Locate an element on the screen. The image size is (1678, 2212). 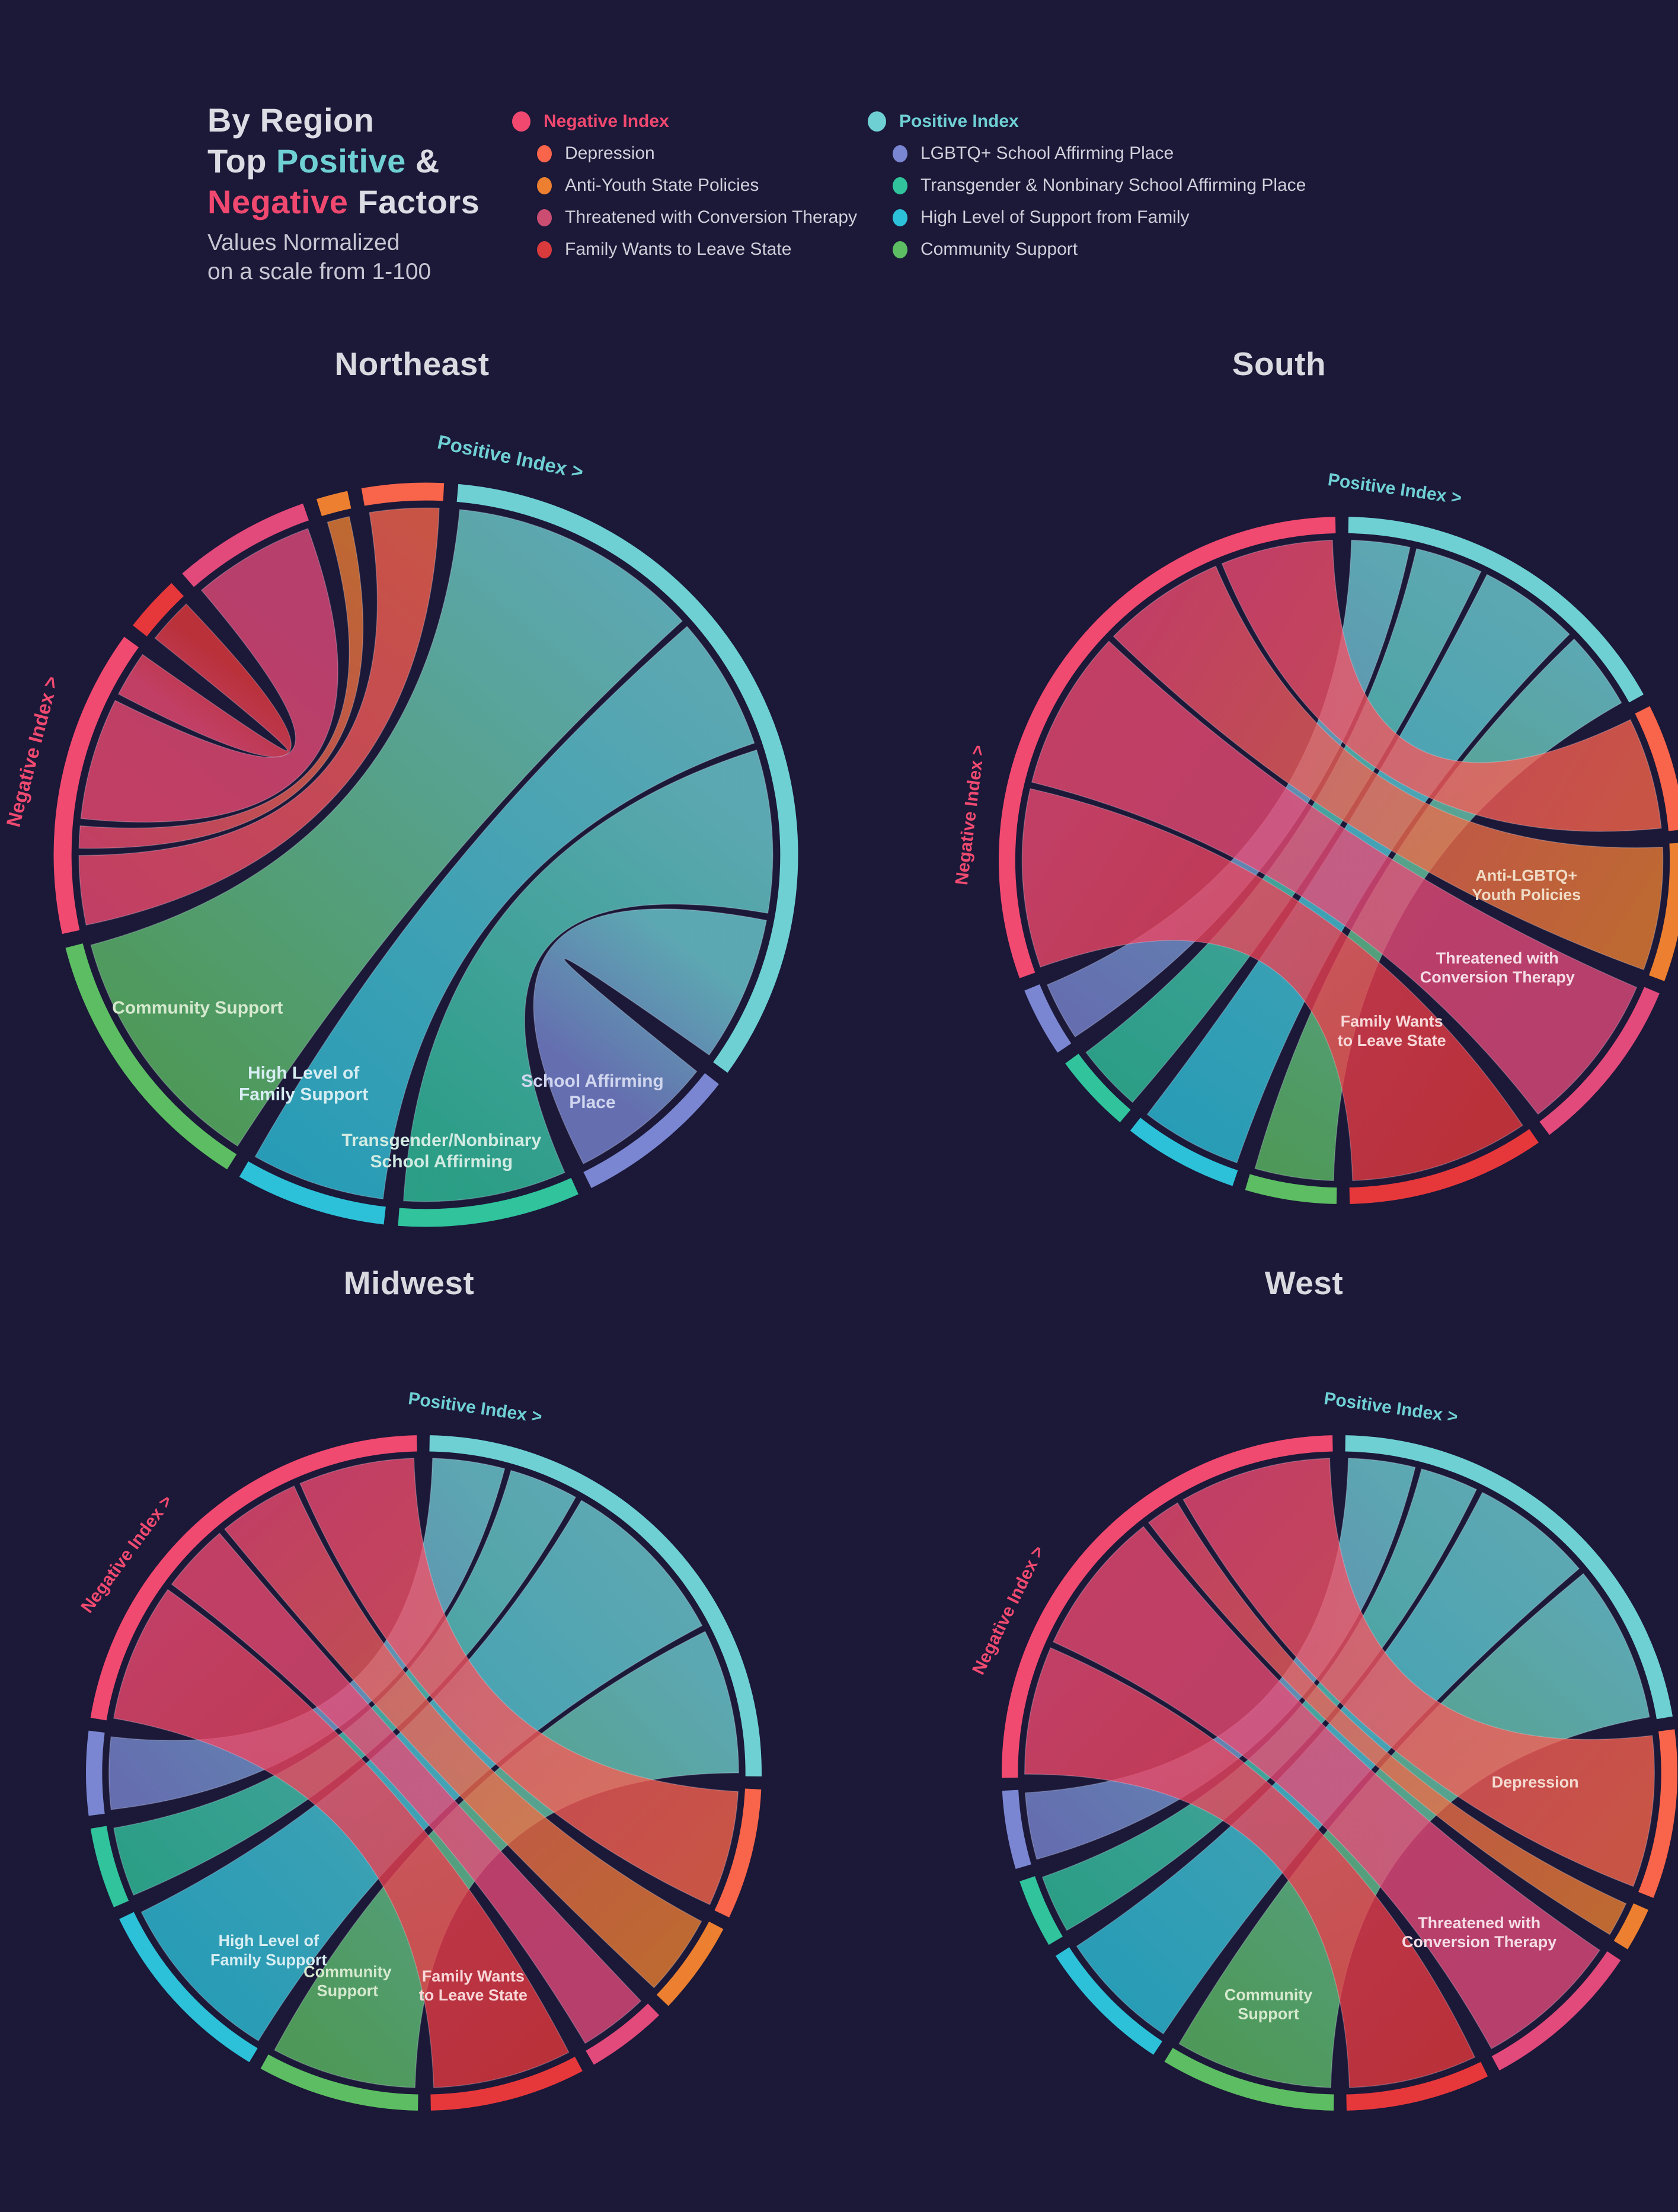
legend-negative-header: Negative Index is located at coordinates (684, 121).